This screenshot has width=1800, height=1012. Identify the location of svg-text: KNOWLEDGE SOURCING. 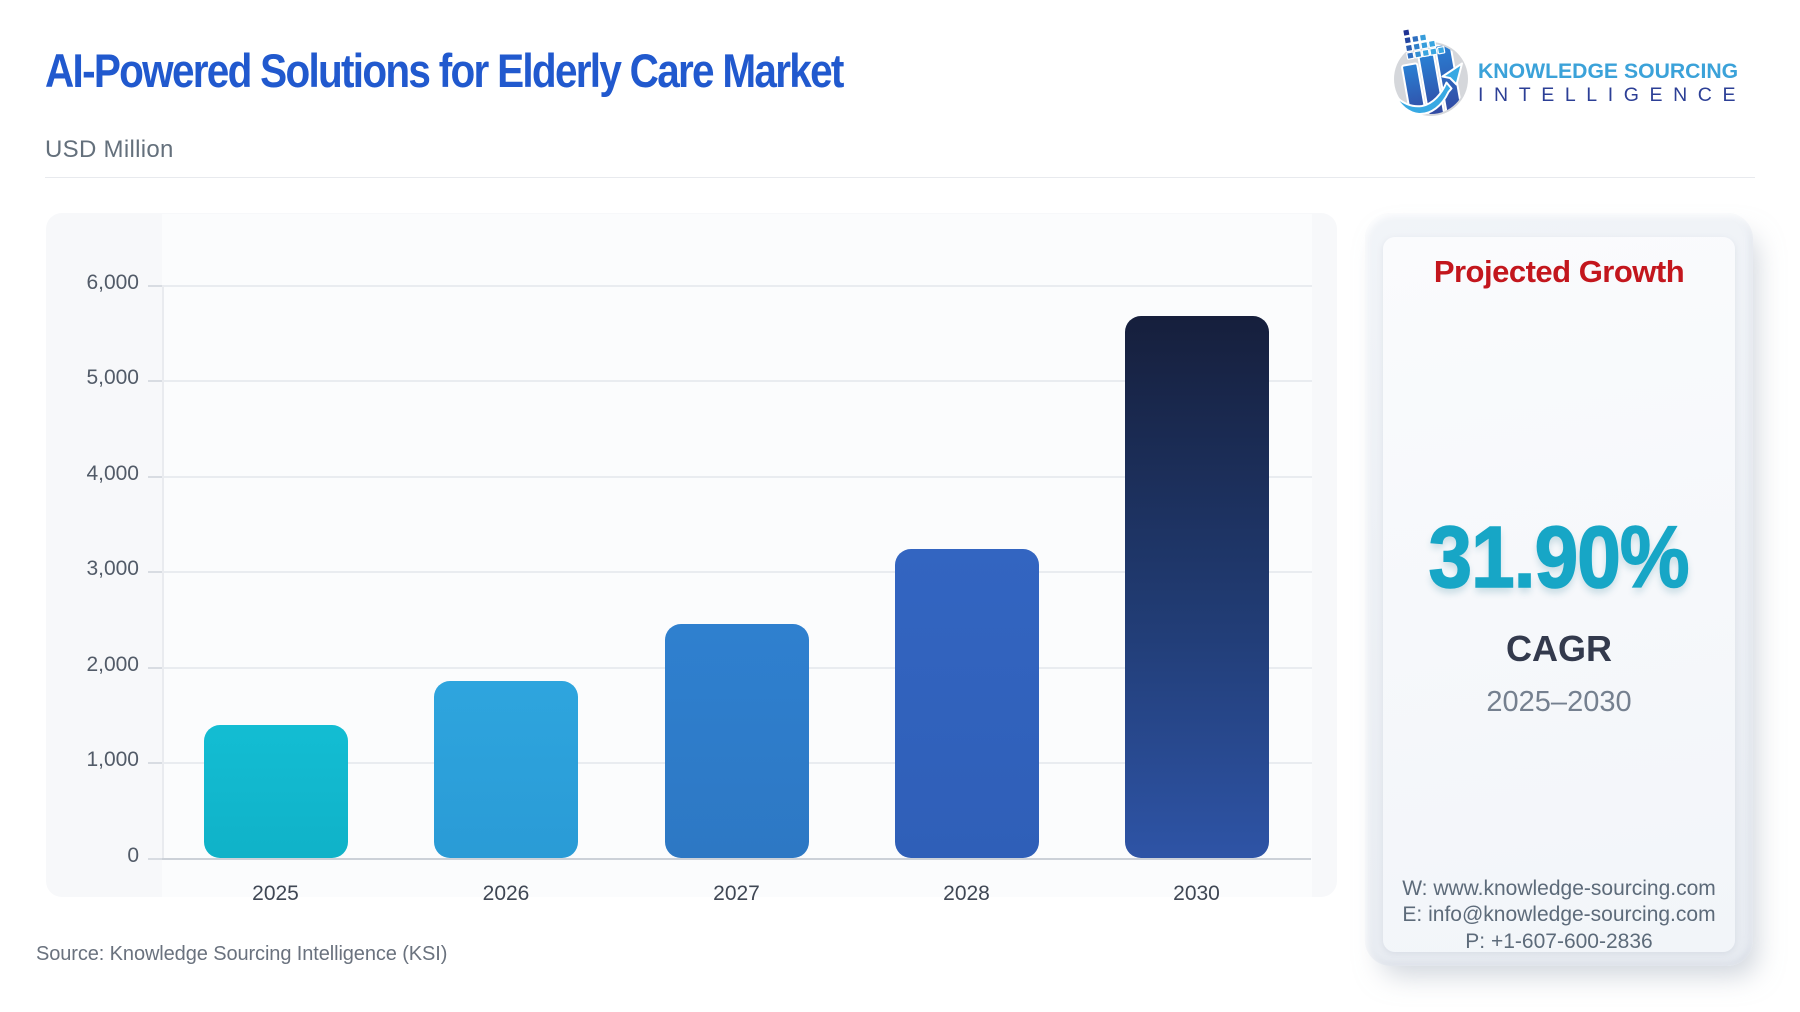
(1608, 71).